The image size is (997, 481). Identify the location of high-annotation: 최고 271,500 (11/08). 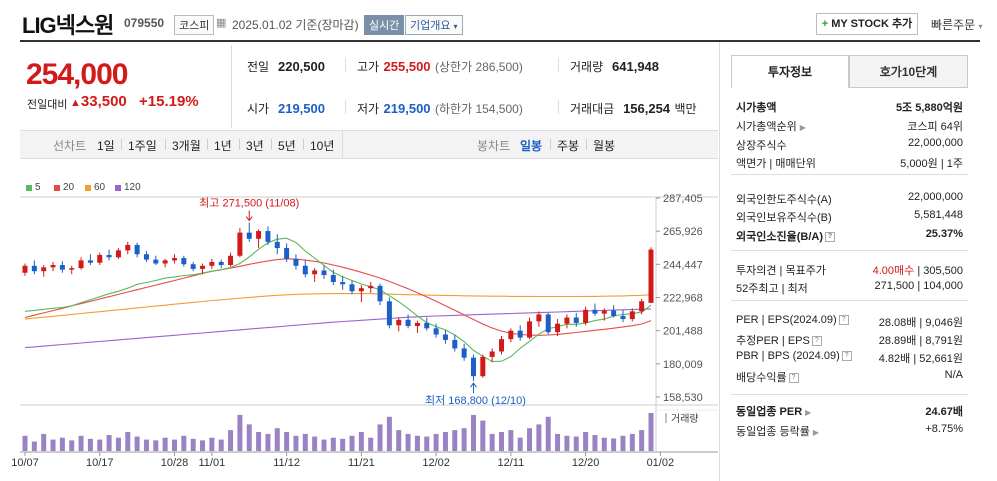
(249, 203).